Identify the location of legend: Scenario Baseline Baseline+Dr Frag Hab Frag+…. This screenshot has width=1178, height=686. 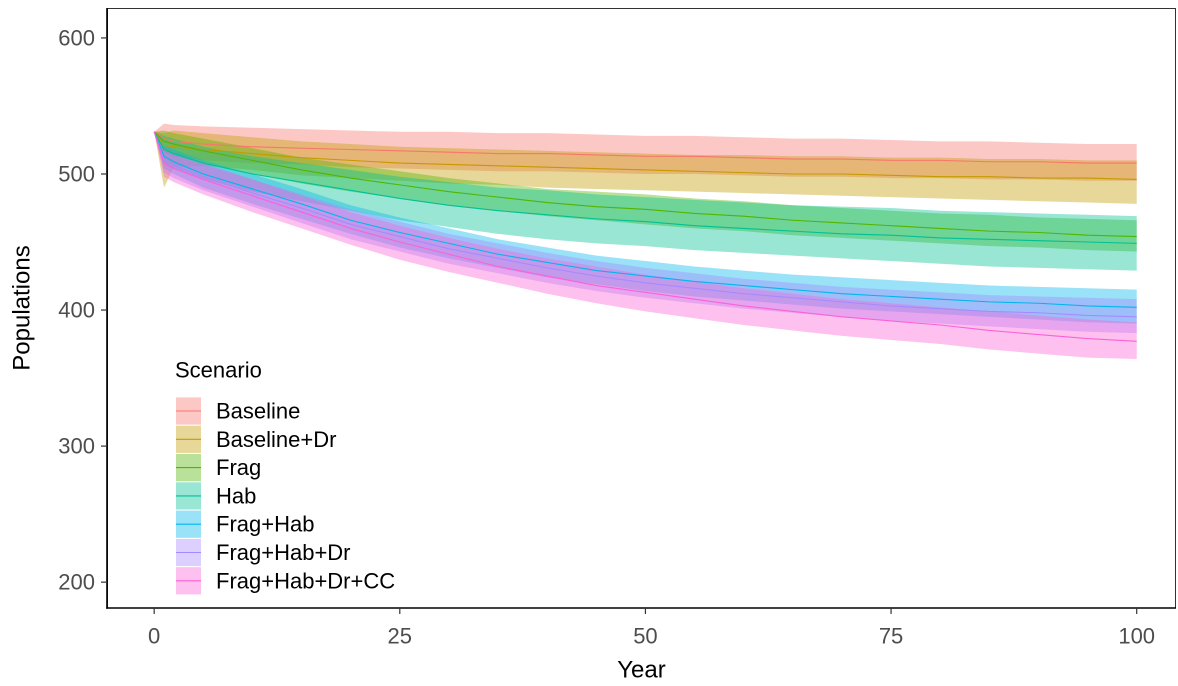
(285, 476).